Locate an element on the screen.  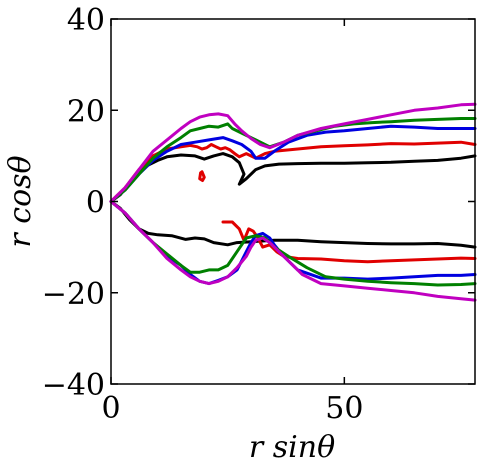
x-tick-label: 0 is located at coordinates (110, 408).